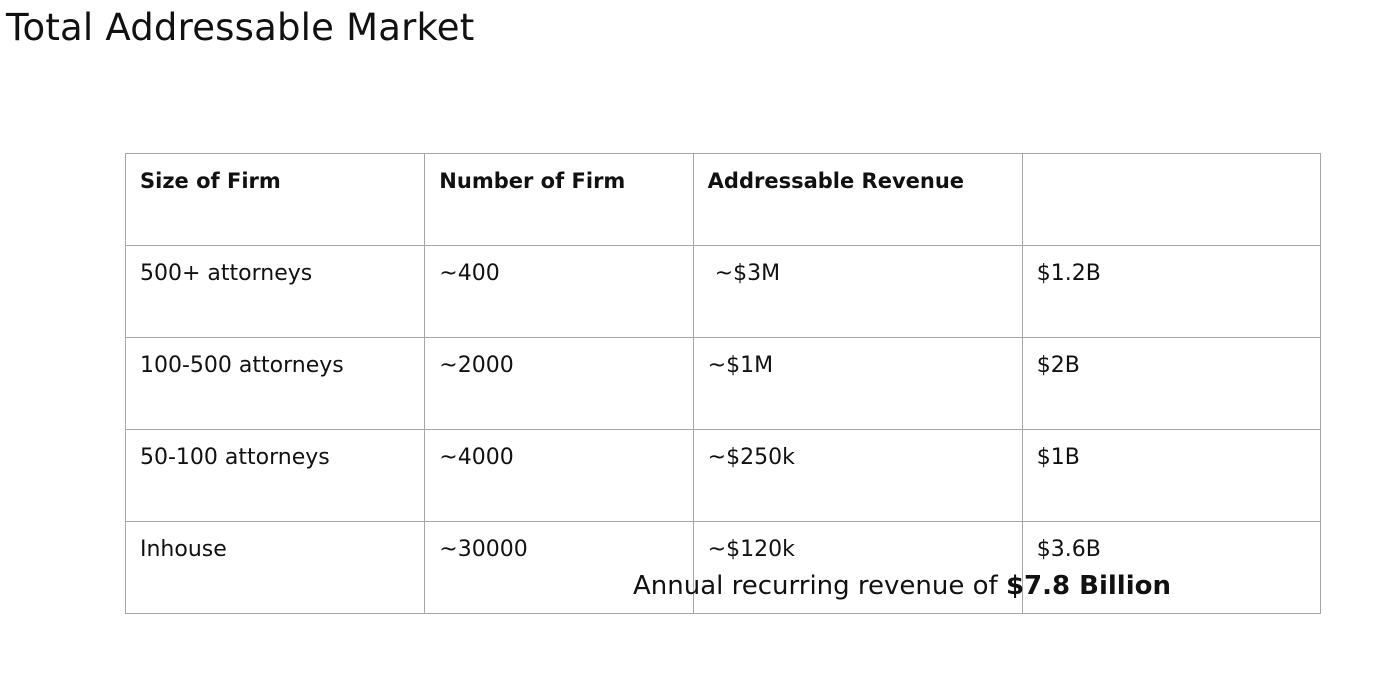  What do you see at coordinates (275, 567) in the screenshot?
I see `cell-size-of-firm: Inhouse` at bounding box center [275, 567].